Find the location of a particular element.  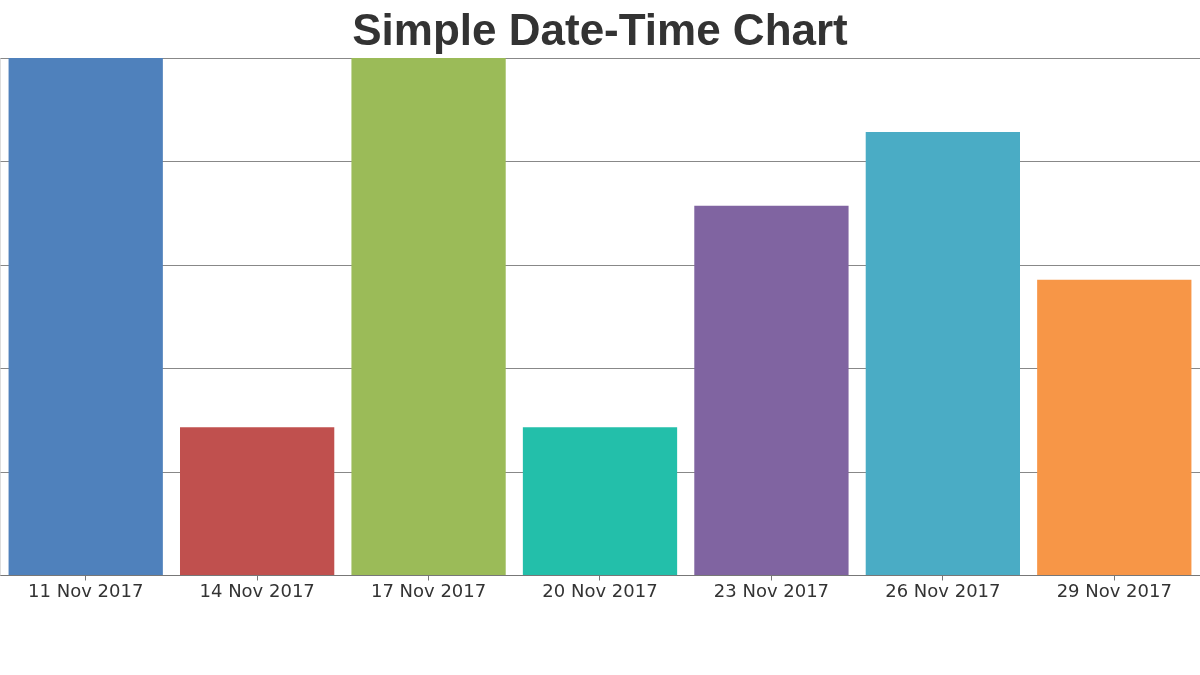

x-tick-label: 14 Nov 2017 is located at coordinates (257, 590).